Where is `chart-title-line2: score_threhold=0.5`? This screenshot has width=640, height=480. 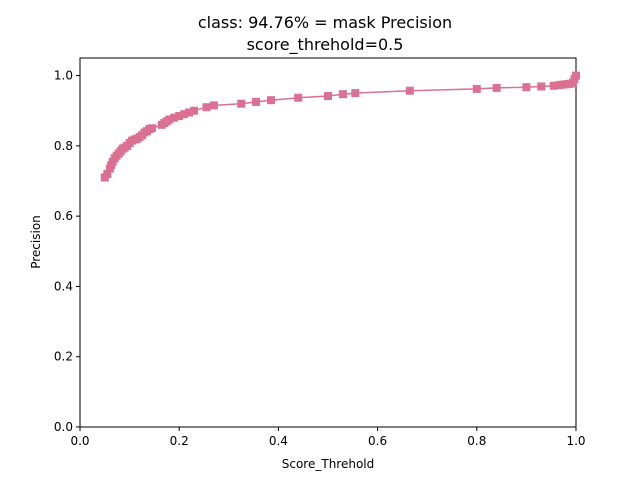
chart-title-line2: score_threhold=0.5 is located at coordinates (325, 45).